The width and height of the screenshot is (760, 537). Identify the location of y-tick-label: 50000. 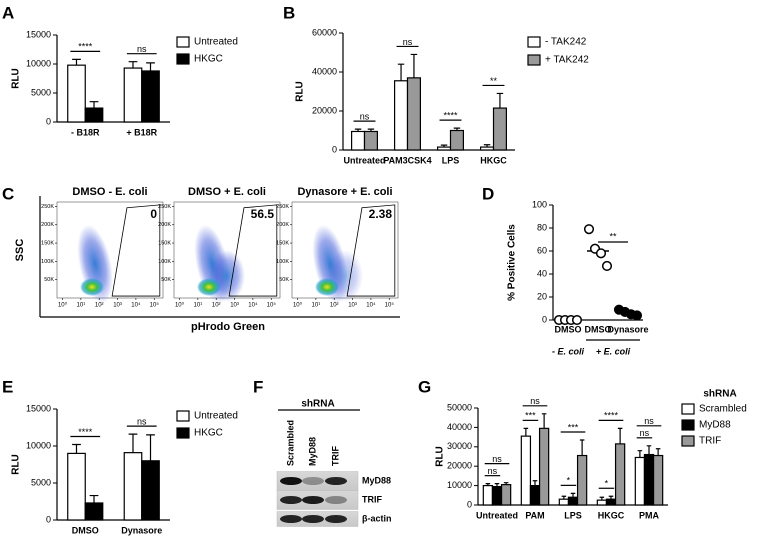
(459, 407).